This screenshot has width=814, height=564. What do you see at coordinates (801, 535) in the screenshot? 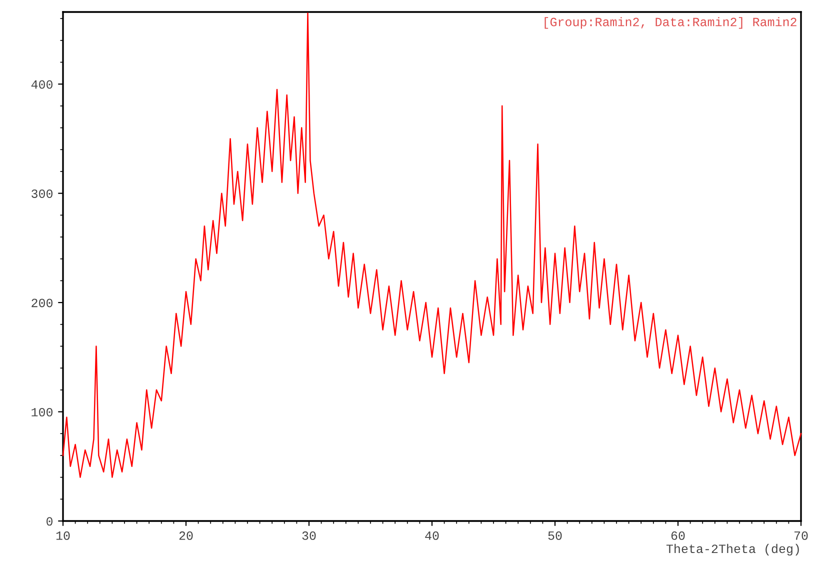
I see `x-tick-label: 70` at bounding box center [801, 535].